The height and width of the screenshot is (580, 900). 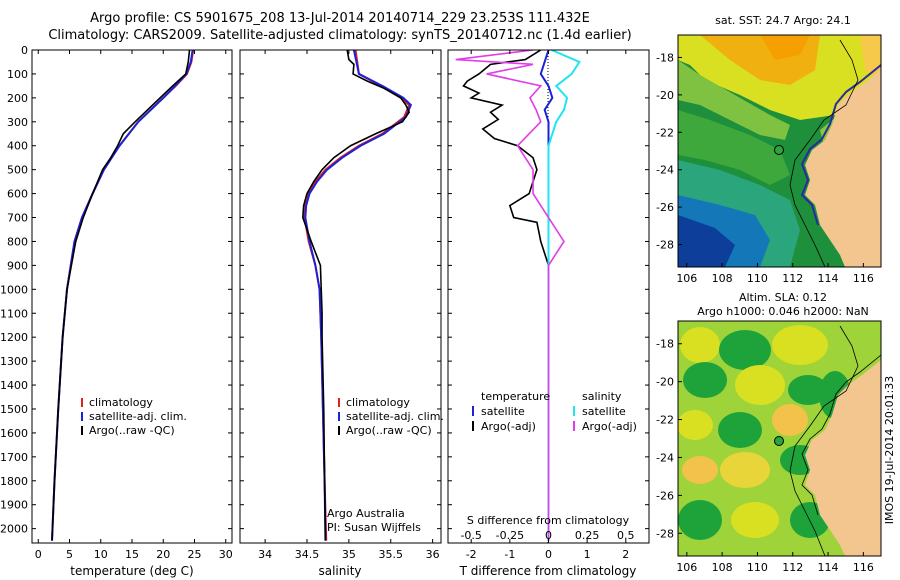 I want to click on depth-tick-label: 300, so click(x=17, y=122).